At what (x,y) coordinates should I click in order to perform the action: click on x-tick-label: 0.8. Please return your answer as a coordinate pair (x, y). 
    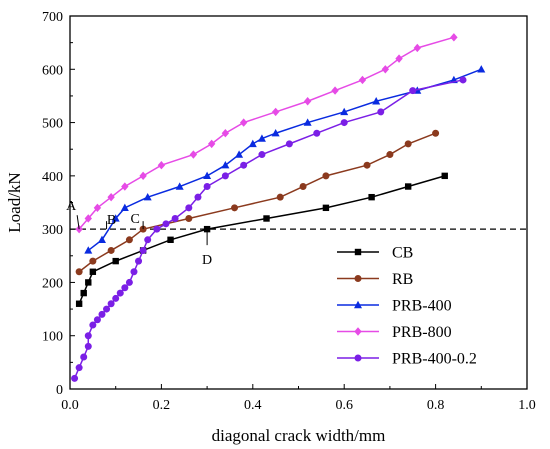
    Looking at the image, I should click on (436, 405).